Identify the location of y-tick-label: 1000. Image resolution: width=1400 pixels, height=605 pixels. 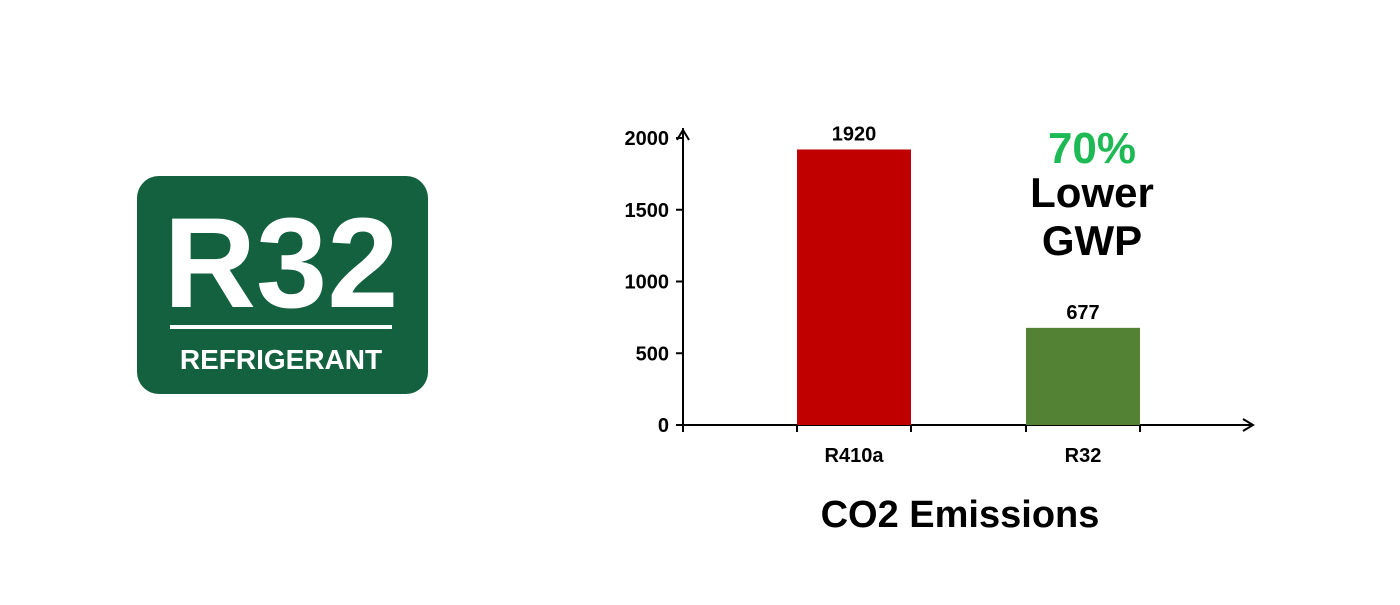
(647, 283).